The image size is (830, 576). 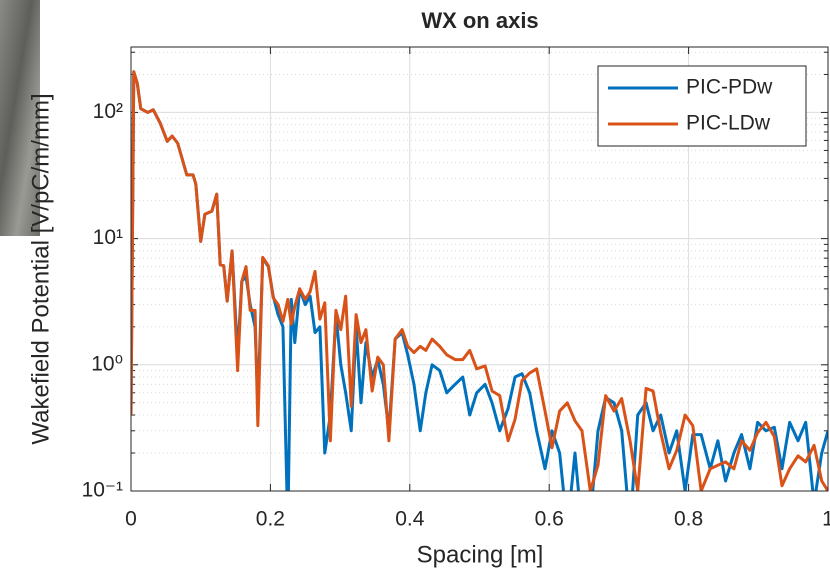 What do you see at coordinates (108, 111) in the screenshot?
I see `y-tick-label: 10²` at bounding box center [108, 111].